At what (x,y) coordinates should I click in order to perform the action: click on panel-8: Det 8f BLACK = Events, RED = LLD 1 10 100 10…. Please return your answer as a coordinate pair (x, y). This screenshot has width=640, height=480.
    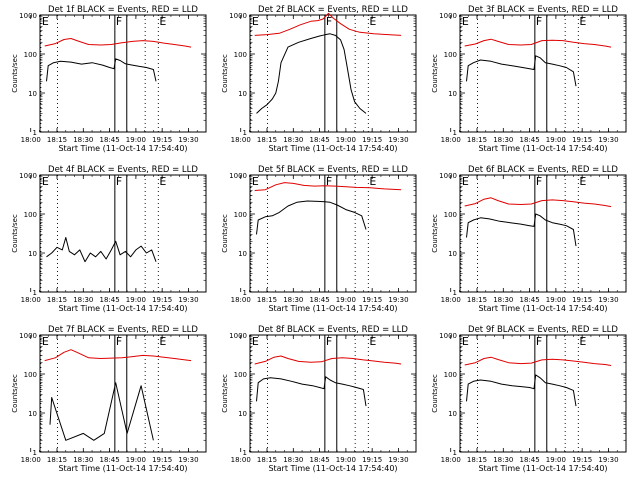
    Looking at the image, I should click on (319, 399).